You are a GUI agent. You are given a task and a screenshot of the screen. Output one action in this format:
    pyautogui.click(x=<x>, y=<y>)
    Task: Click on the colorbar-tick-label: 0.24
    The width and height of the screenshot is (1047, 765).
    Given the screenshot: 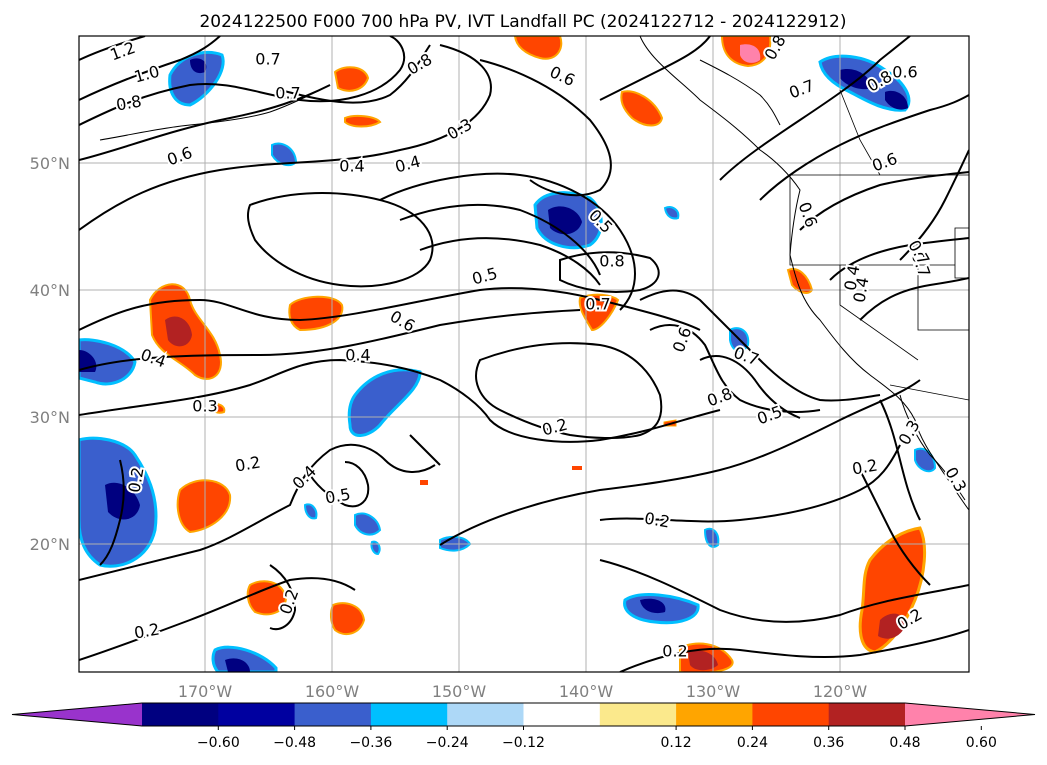 What is the action you would take?
    pyautogui.click(x=752, y=743)
    